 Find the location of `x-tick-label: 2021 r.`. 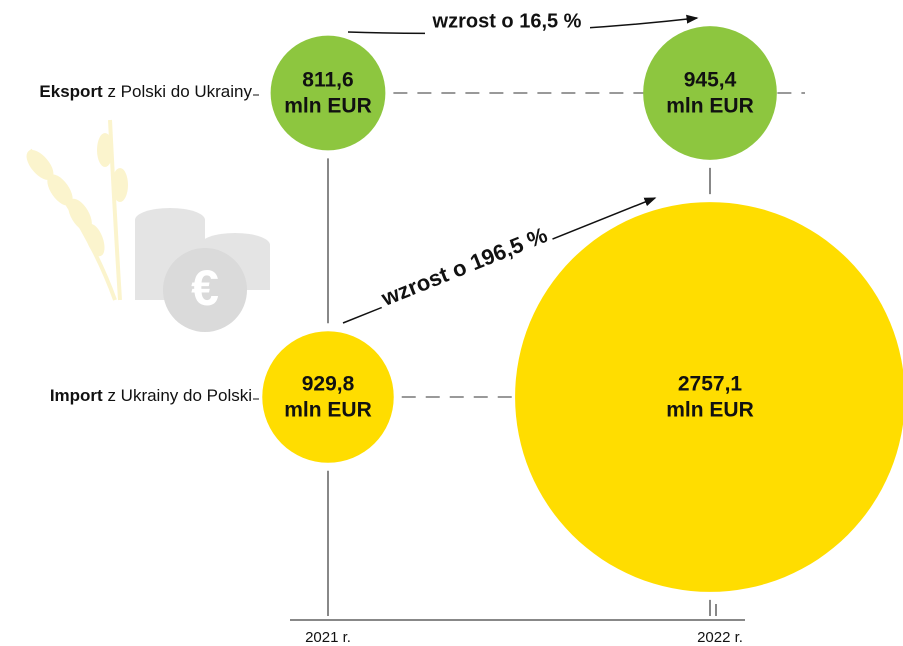

x-tick-label: 2021 r. is located at coordinates (328, 637).